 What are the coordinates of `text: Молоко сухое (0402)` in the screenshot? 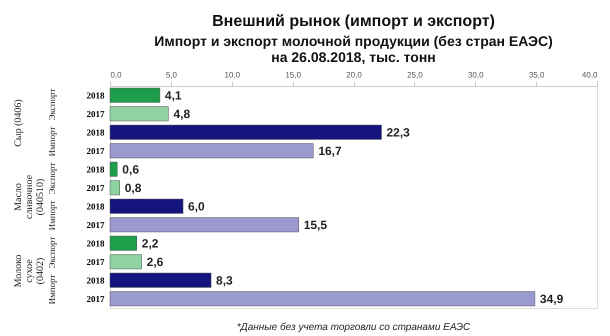 It's located at (29, 271).